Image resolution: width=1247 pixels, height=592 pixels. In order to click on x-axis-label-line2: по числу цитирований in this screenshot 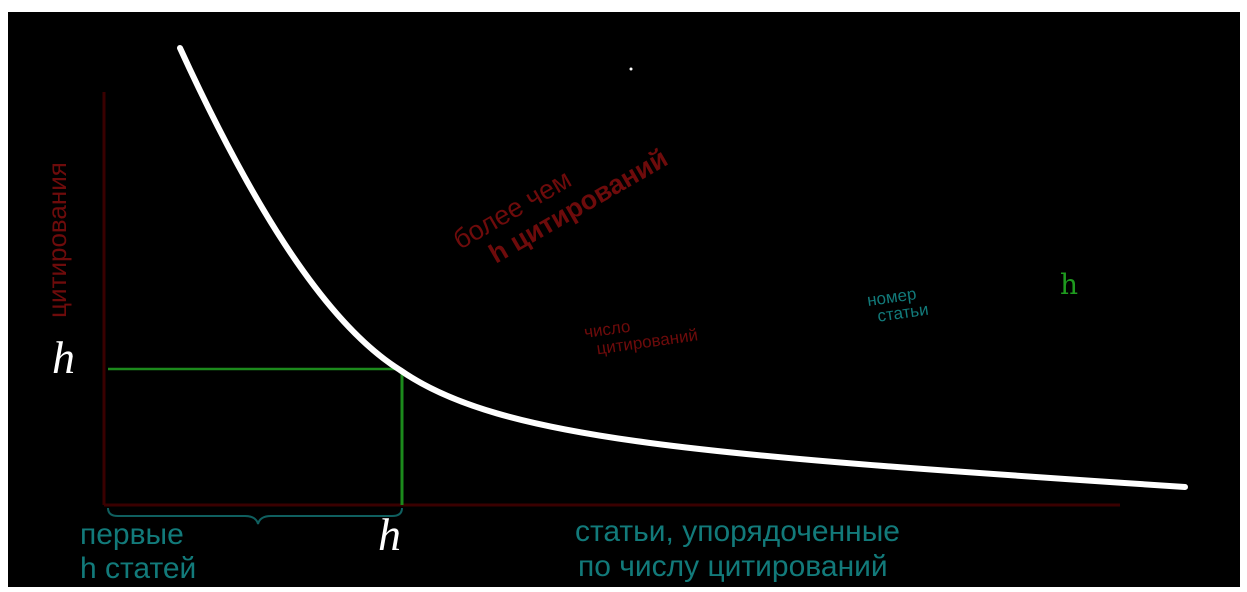, I will do `click(733, 566)`.